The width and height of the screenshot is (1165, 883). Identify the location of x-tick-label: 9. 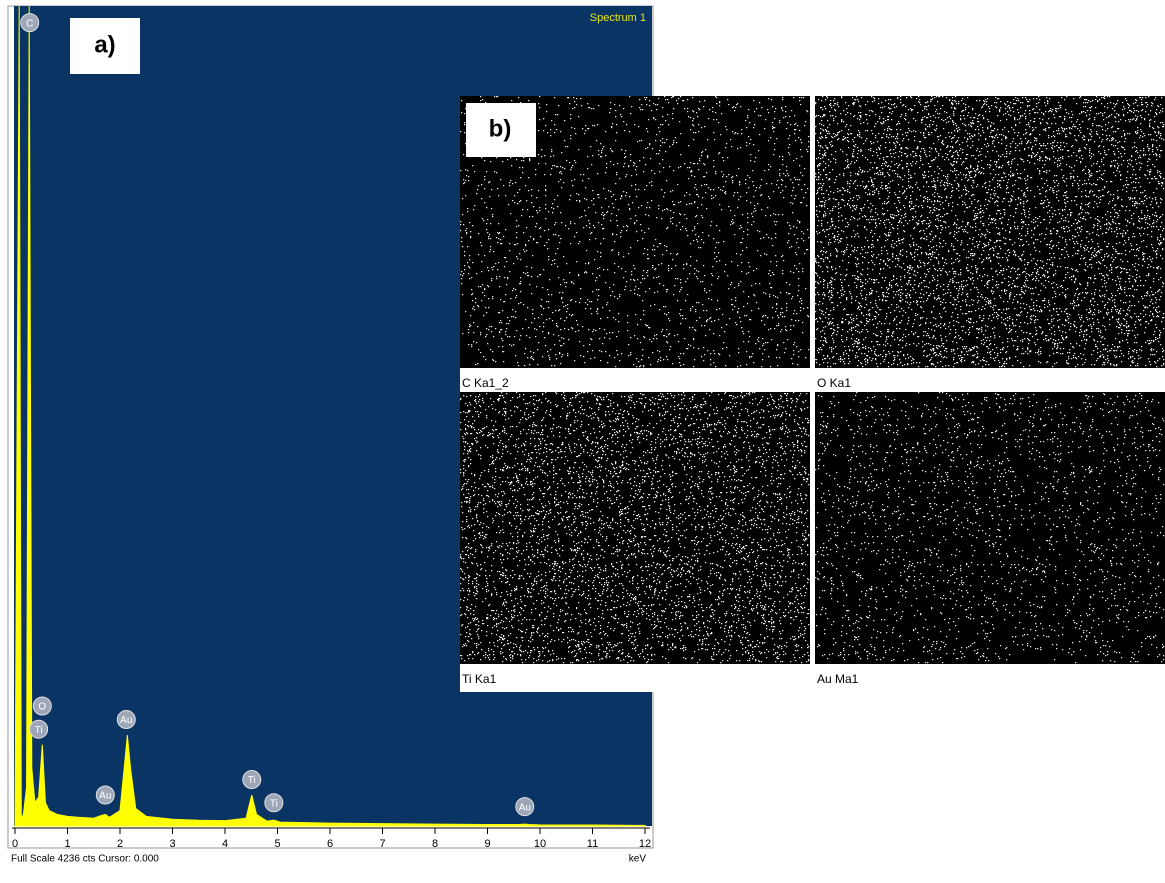
(487, 844).